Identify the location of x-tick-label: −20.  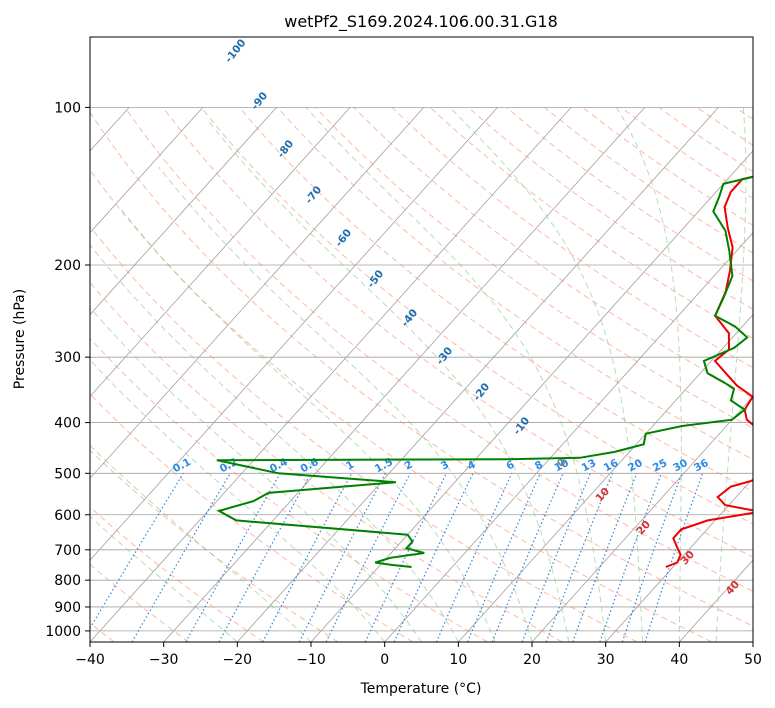
(238, 660).